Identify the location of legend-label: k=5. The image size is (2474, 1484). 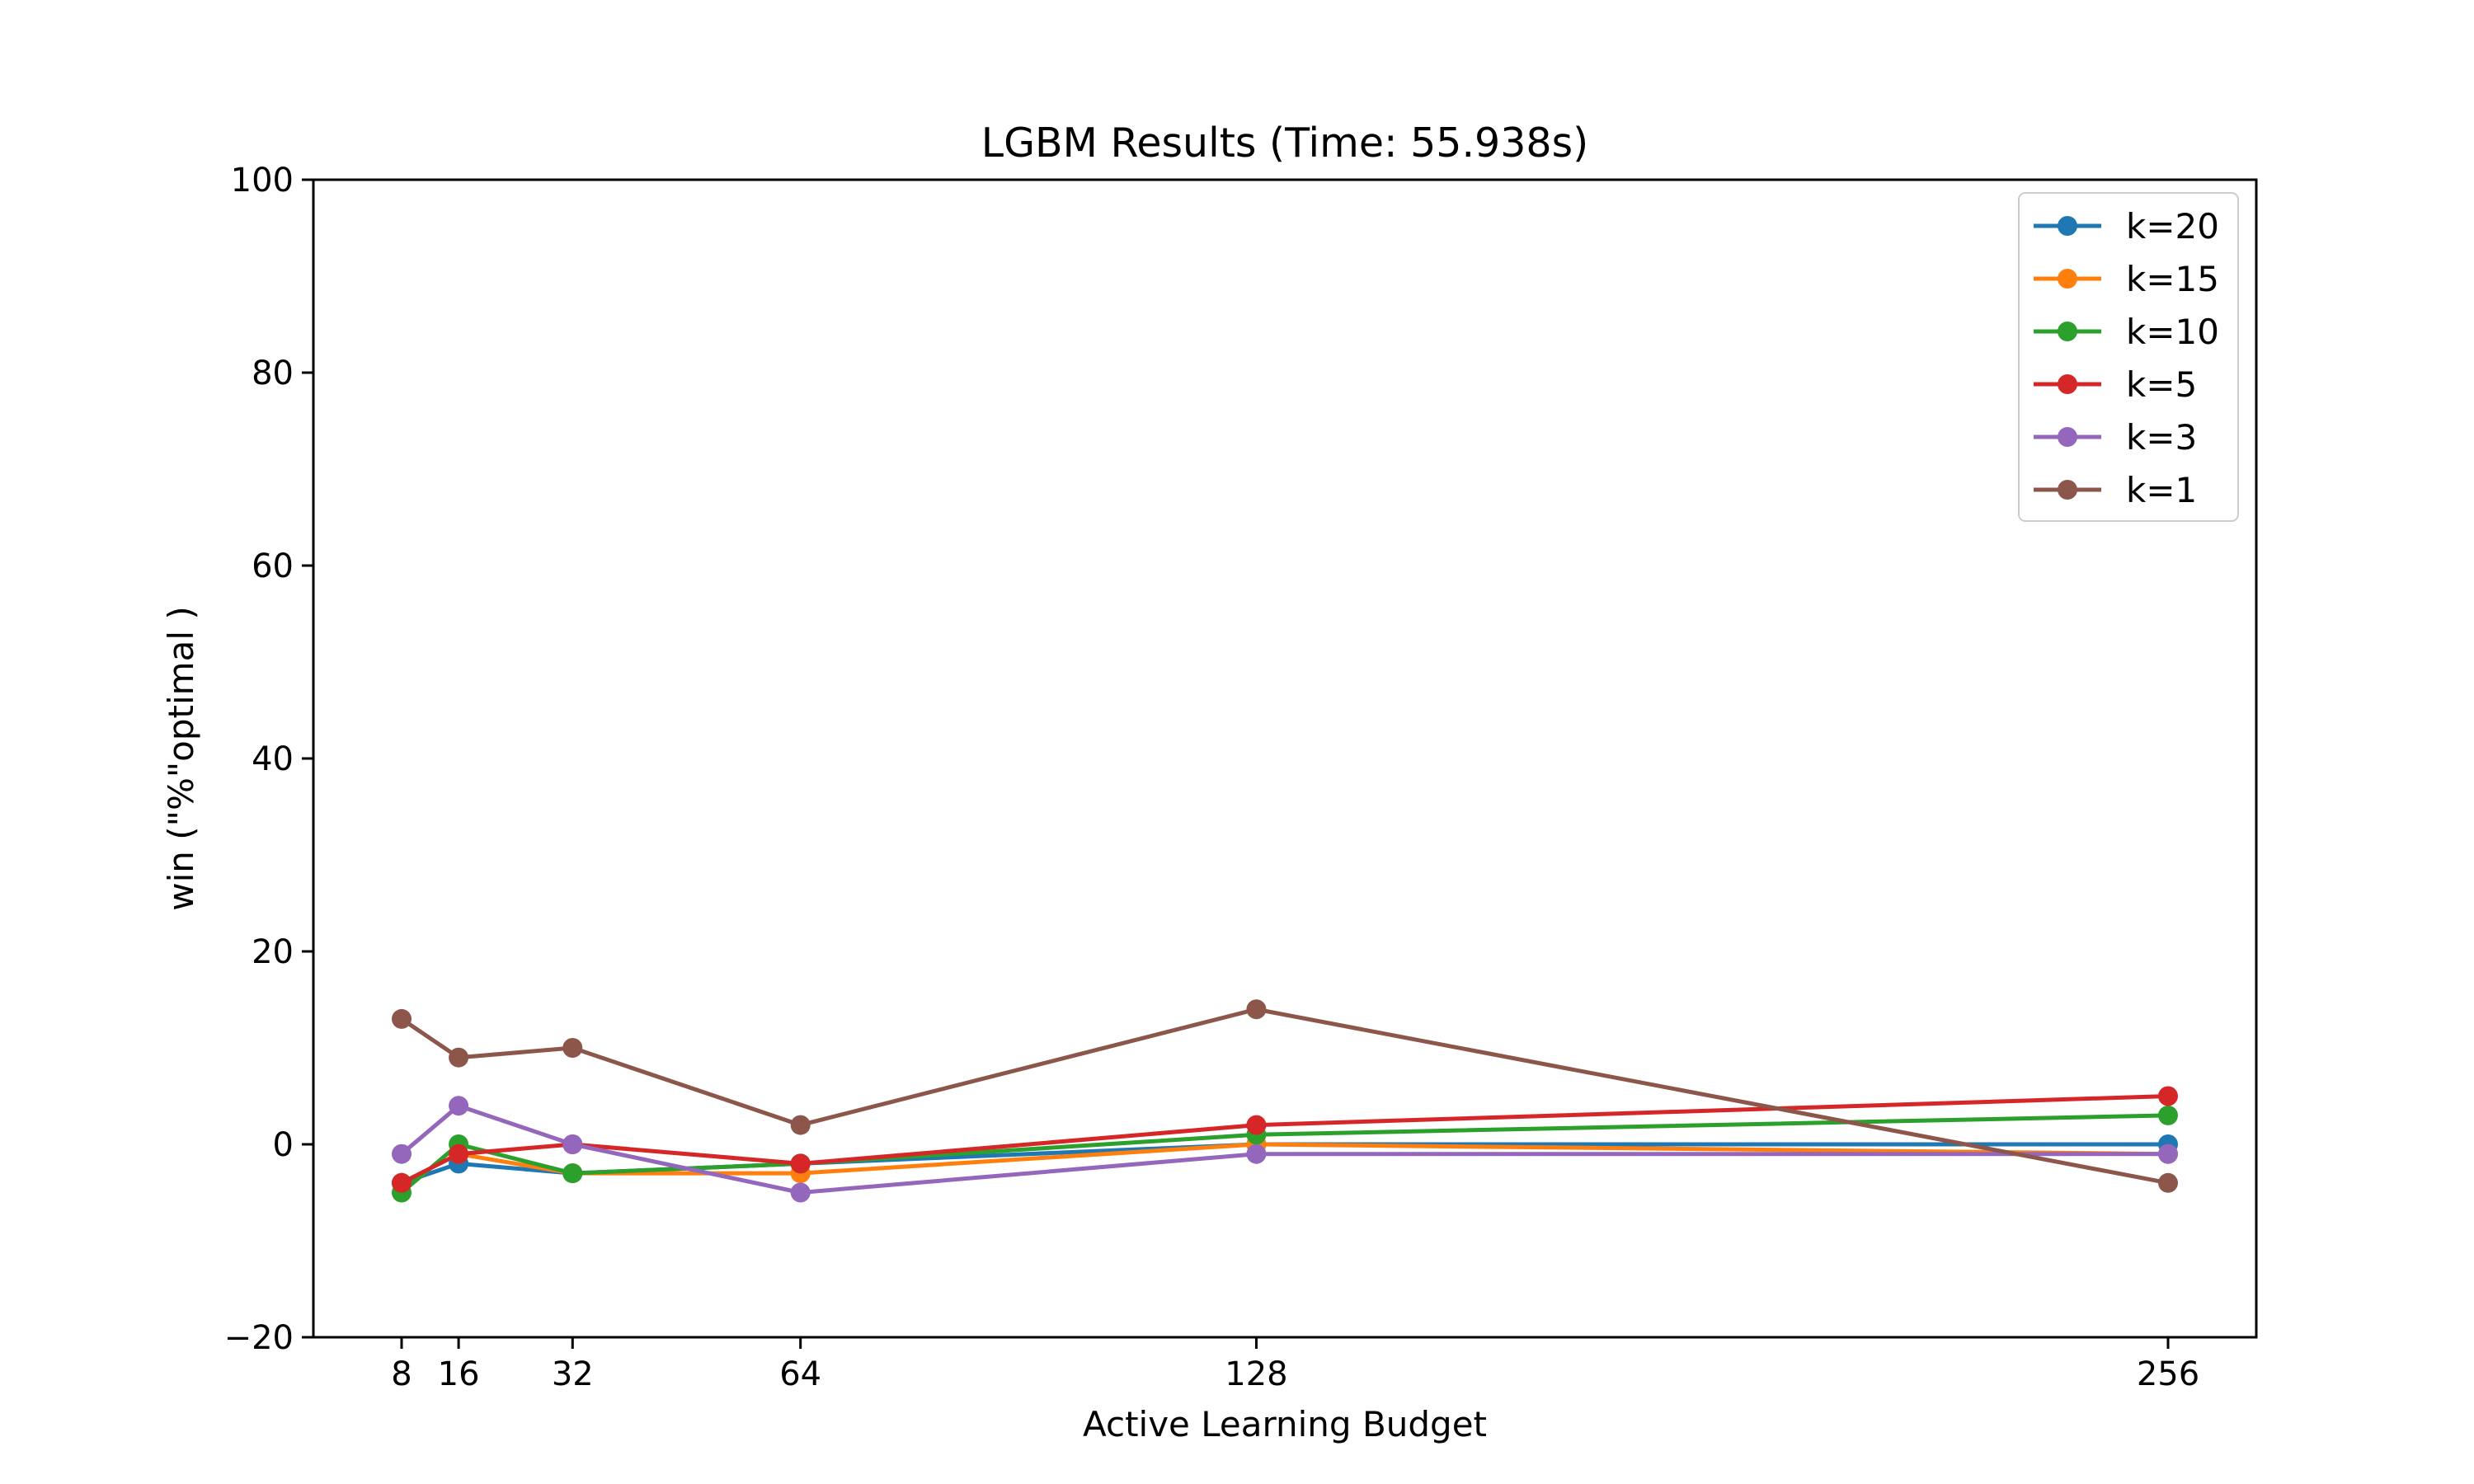
(2161, 384).